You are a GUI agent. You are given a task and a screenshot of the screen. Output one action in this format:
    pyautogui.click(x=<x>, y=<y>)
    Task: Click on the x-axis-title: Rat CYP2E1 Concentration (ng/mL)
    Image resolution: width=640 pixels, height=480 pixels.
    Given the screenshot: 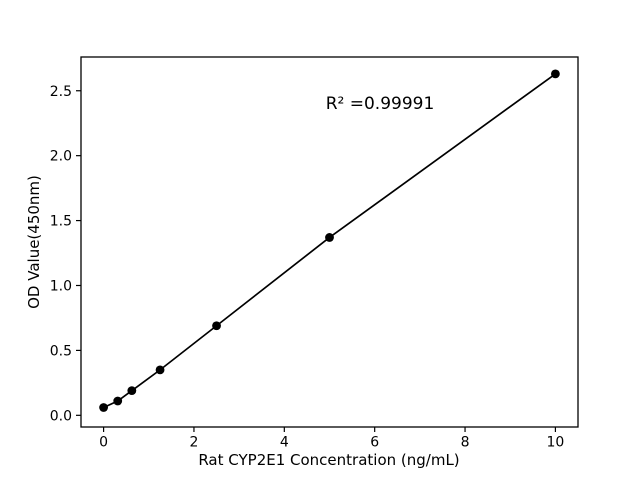 What is the action you would take?
    pyautogui.click(x=329, y=460)
    